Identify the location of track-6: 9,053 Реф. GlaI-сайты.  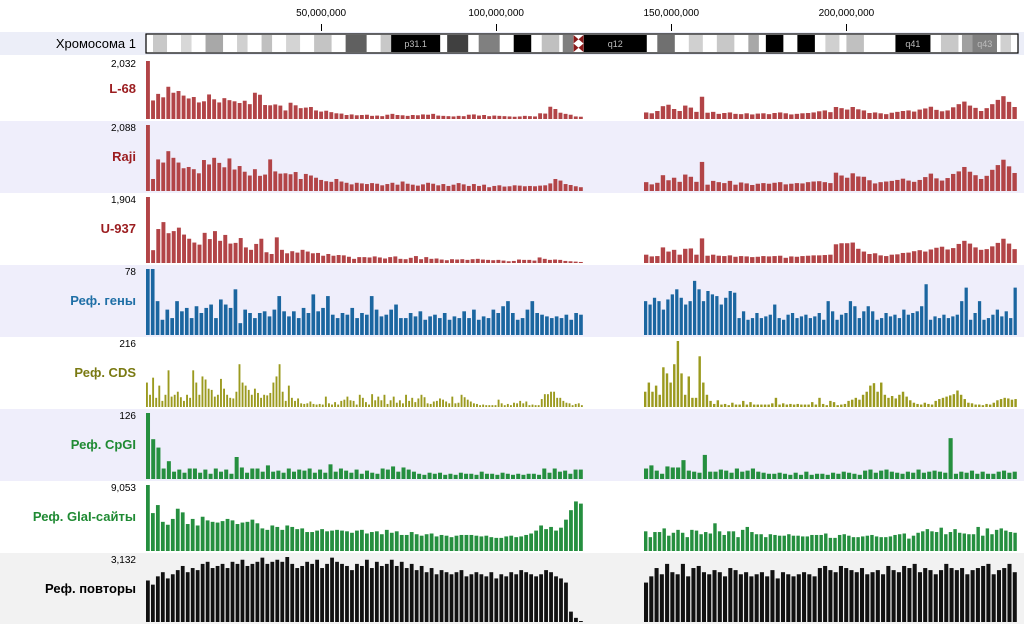
(512, 517).